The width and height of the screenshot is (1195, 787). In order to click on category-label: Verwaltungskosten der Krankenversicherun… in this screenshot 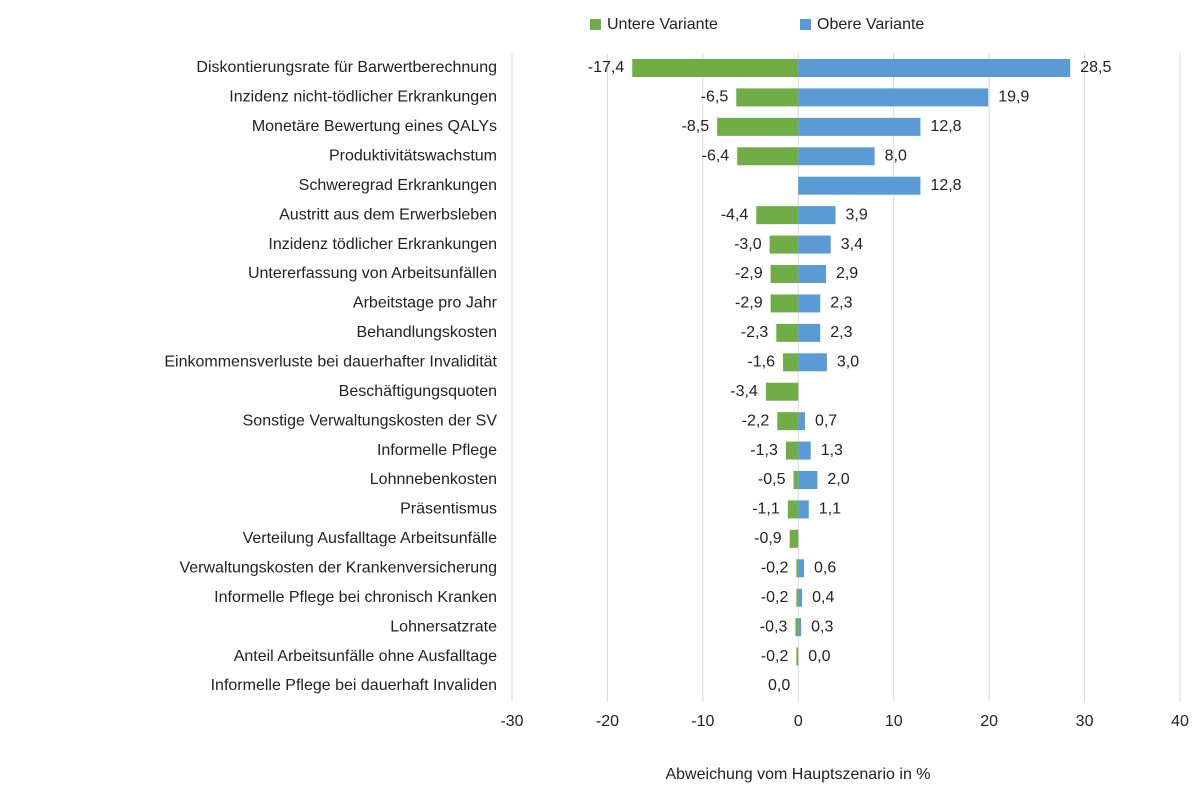, I will do `click(338, 568)`.